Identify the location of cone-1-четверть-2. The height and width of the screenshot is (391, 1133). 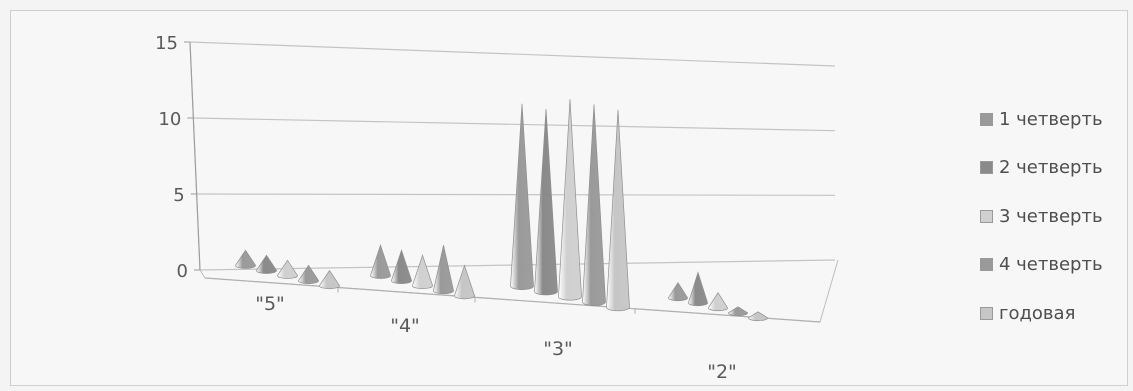
(522, 196).